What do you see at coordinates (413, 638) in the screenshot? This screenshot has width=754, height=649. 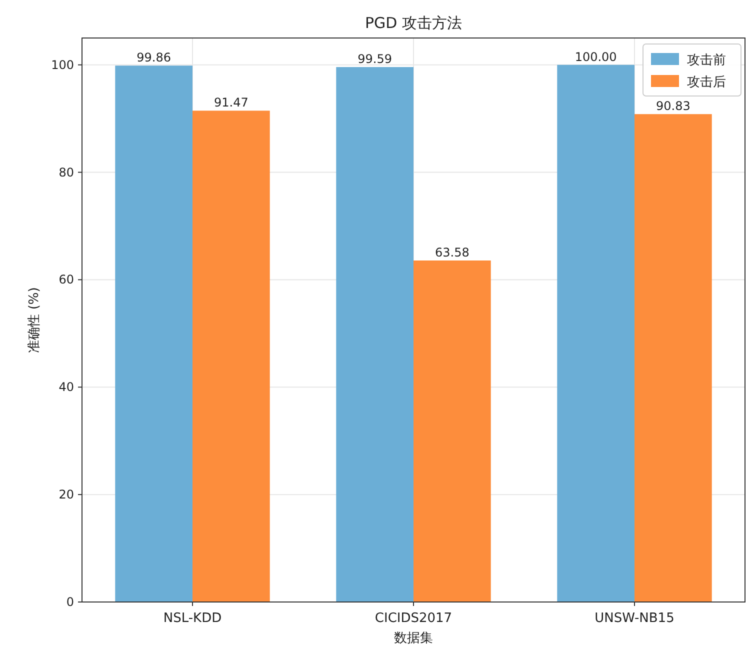 I see `x-axis-title: 数据集` at bounding box center [413, 638].